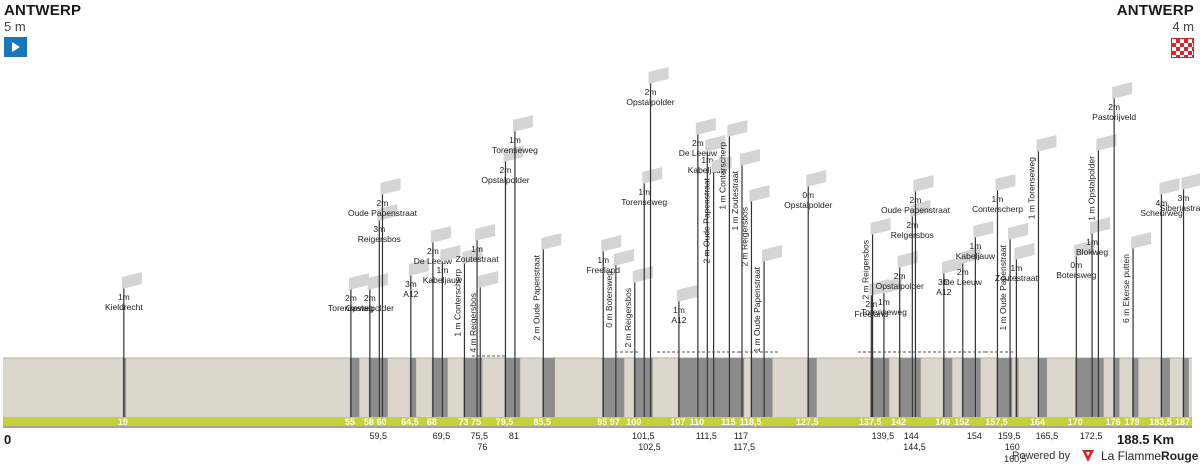  I want to click on axis-tick-label: 118,5, so click(750, 422).